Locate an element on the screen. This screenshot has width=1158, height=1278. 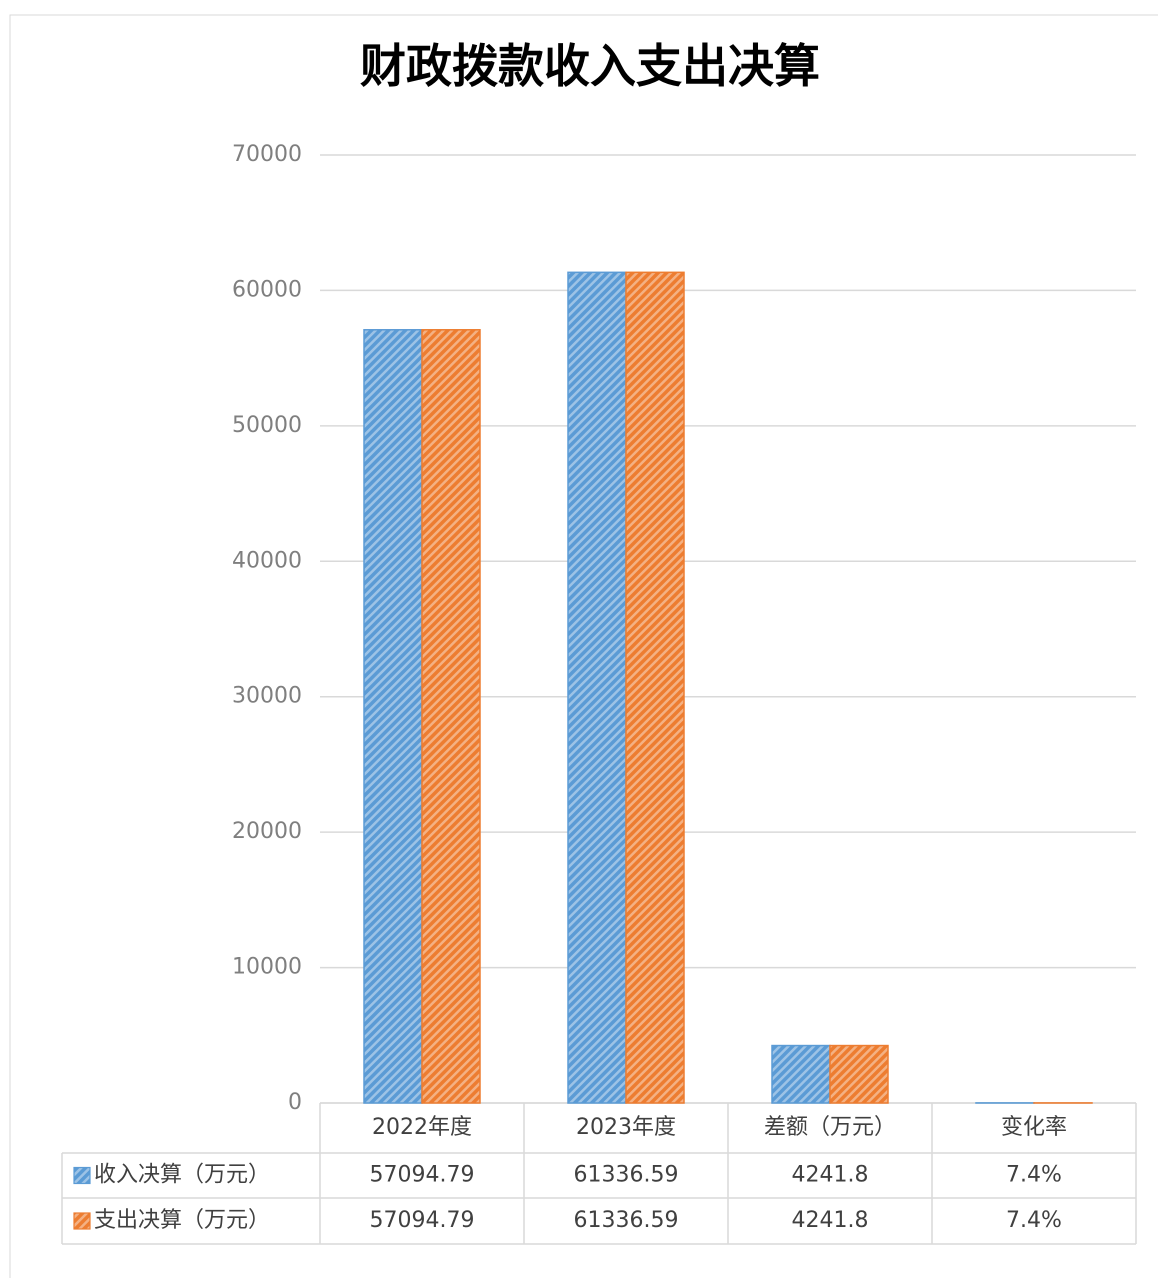
x-tick-label: 2023年度 is located at coordinates (626, 1127).